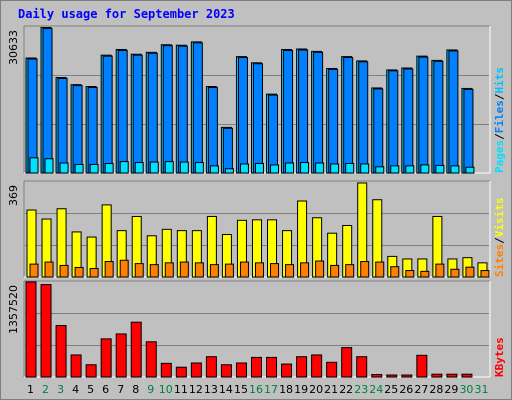 This screenshot has height=400, width=512. I want to click on day-label: 12, so click(196, 389).